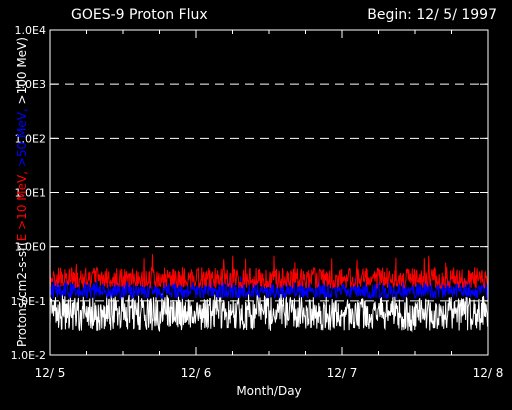  What do you see at coordinates (432, 15) in the screenshot?
I see `chart-subtitle: Begin: 12/ 5/ 1997` at bounding box center [432, 15].